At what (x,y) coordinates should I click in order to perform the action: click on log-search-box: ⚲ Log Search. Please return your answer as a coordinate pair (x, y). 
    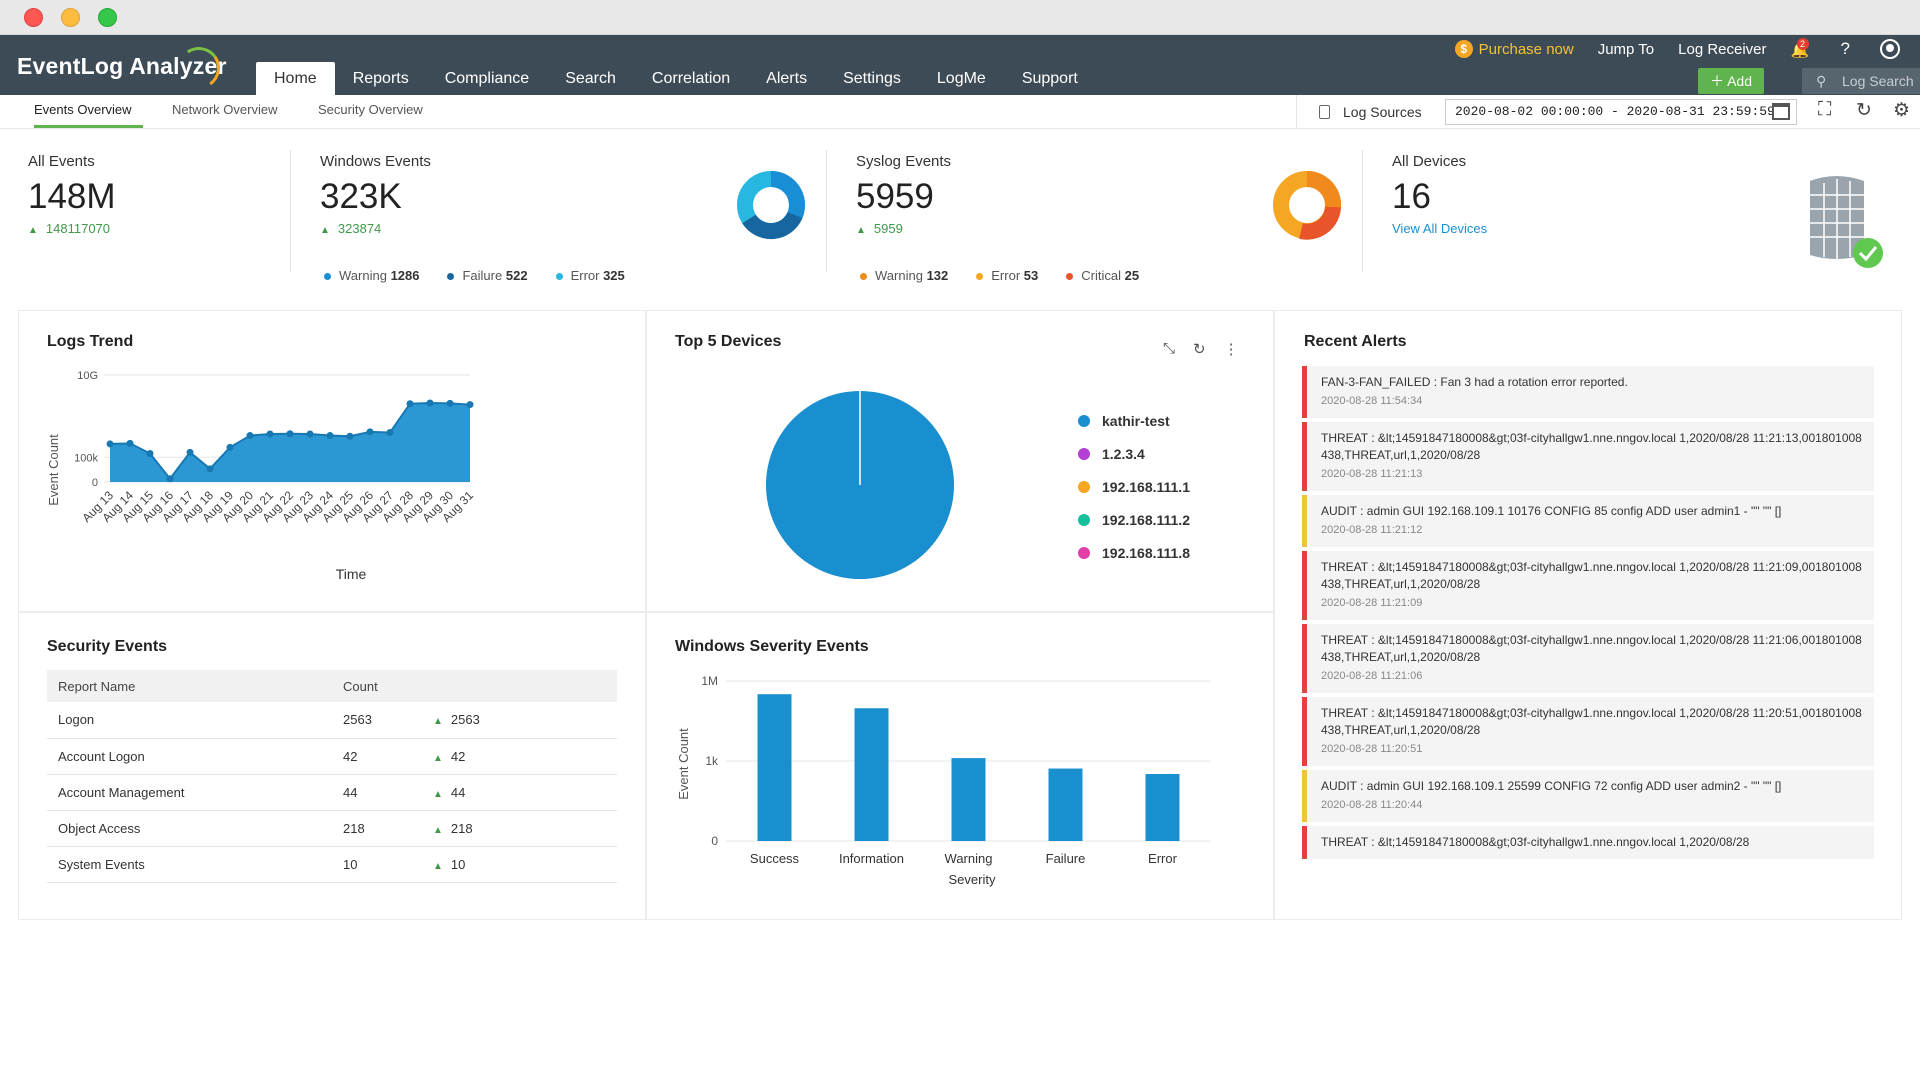
    Looking at the image, I should click on (1861, 81).